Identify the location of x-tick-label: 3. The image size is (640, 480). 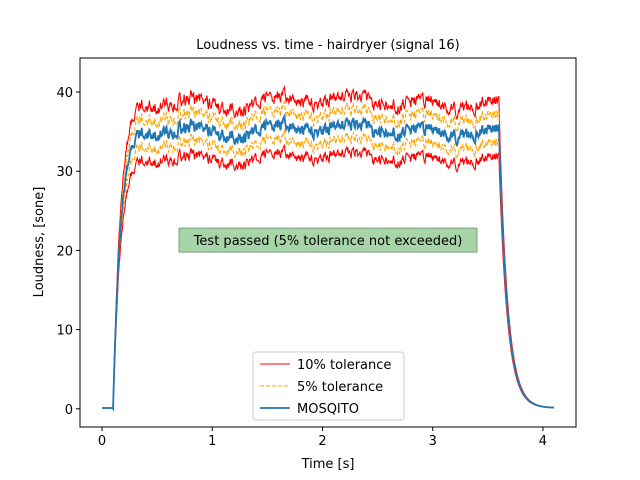
(433, 441).